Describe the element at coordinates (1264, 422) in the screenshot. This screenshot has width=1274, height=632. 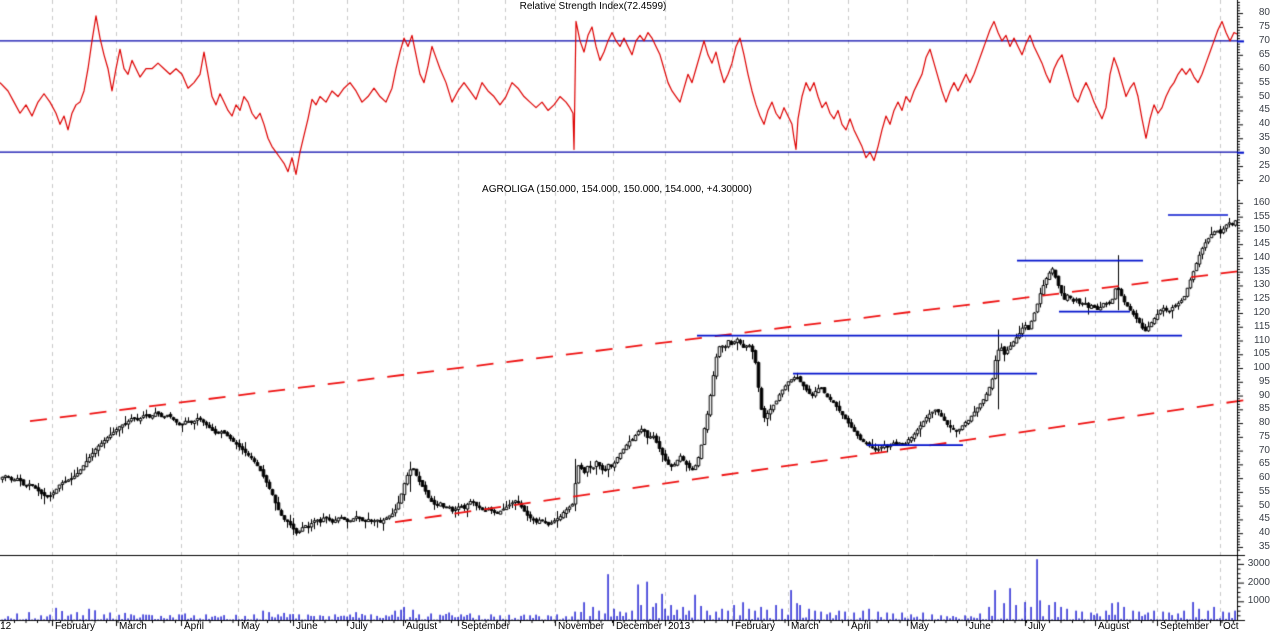
I see `price-ytick-80: 80` at that location.